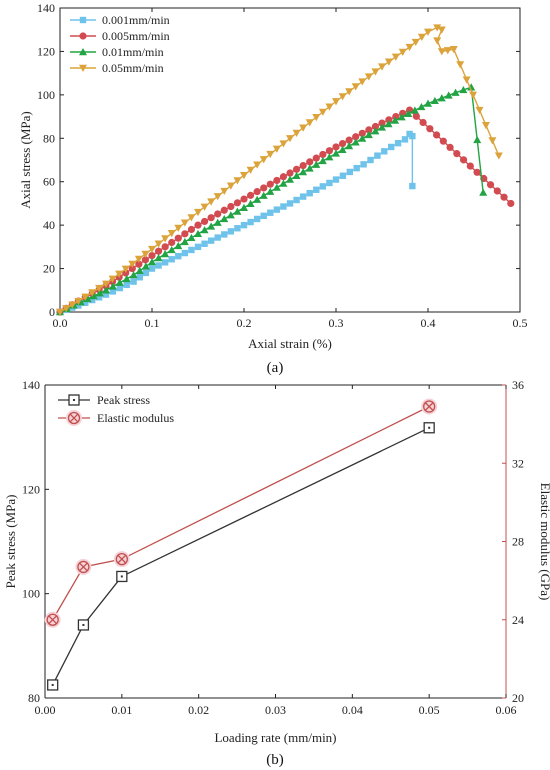 This screenshot has width=550, height=770. Describe the element at coordinates (46, 51) in the screenshot. I see `y-tick-label-a: 120` at that location.